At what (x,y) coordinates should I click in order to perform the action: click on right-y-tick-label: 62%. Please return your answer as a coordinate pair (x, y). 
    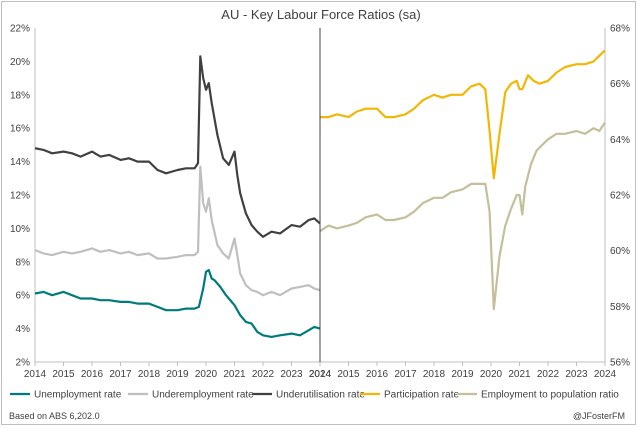
    Looking at the image, I should click on (620, 196).